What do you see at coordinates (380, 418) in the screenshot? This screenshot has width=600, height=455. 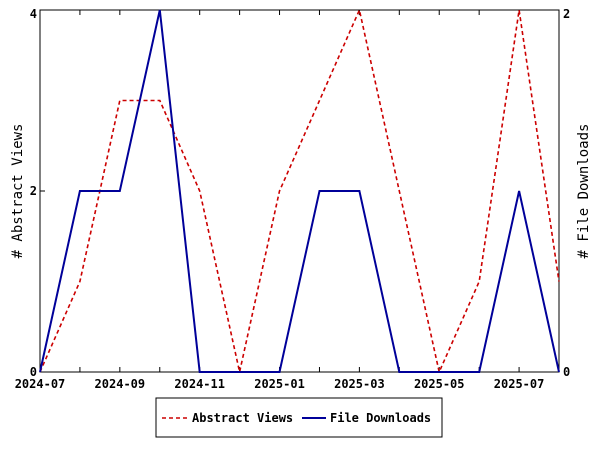 I see `legend-label-file-downloads: File Downloads` at bounding box center [380, 418].